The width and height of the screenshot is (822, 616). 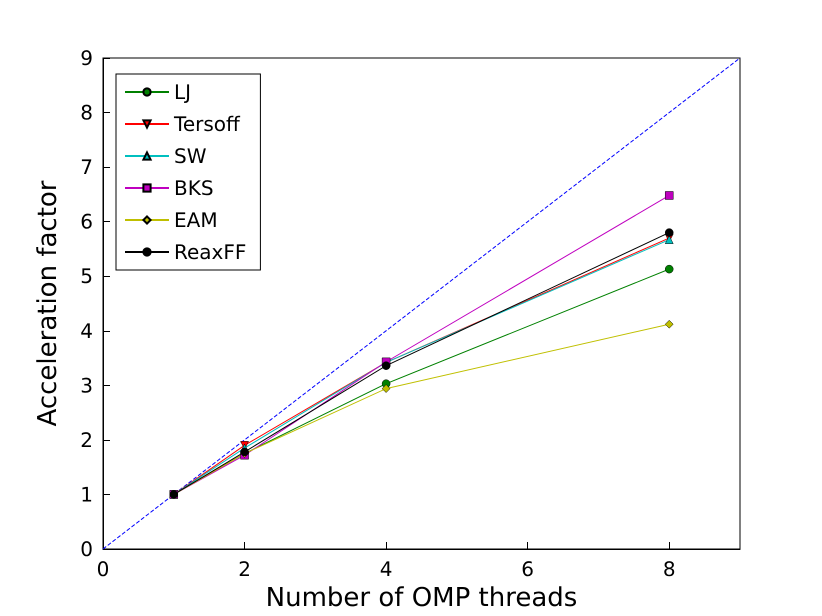 I want to click on x-tick-label: 4, so click(x=386, y=569).